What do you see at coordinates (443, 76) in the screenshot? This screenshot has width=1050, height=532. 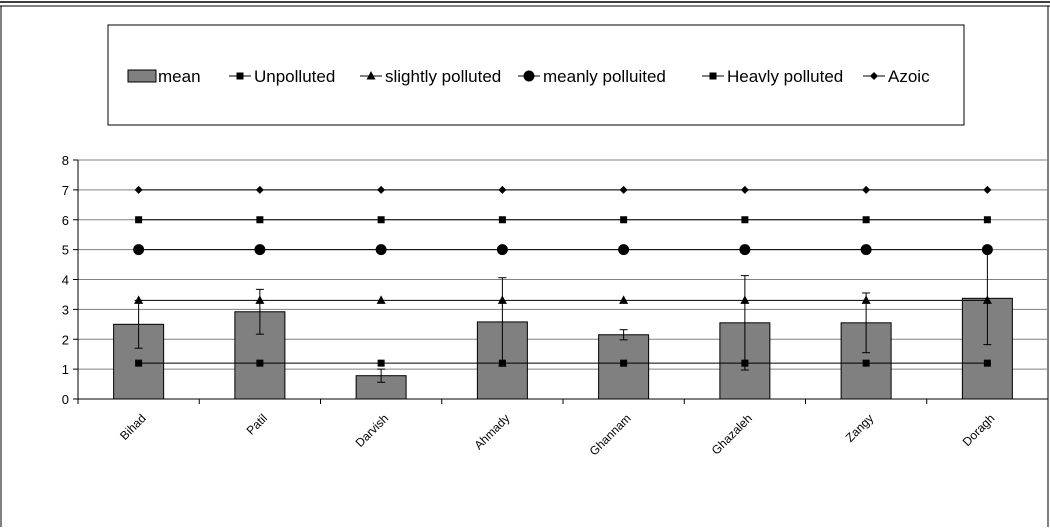 I see `legend-label: slightly polluted` at bounding box center [443, 76].